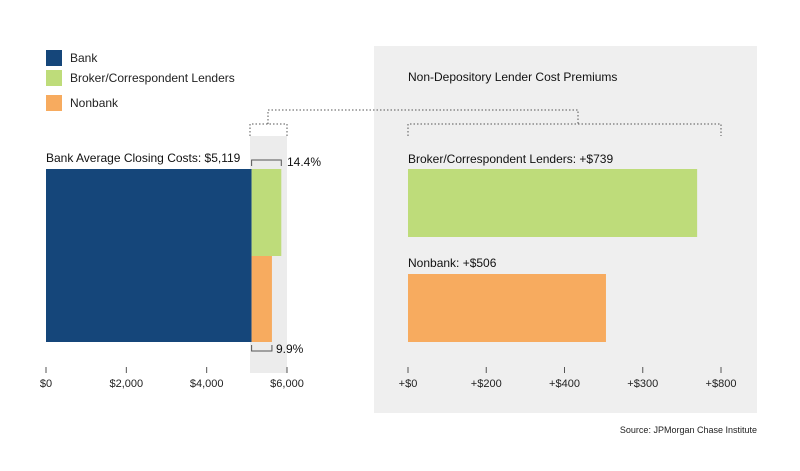 The width and height of the screenshot is (800, 471). Describe the element at coordinates (54, 103) in the screenshot. I see `legend-swatch-nonbank` at that location.